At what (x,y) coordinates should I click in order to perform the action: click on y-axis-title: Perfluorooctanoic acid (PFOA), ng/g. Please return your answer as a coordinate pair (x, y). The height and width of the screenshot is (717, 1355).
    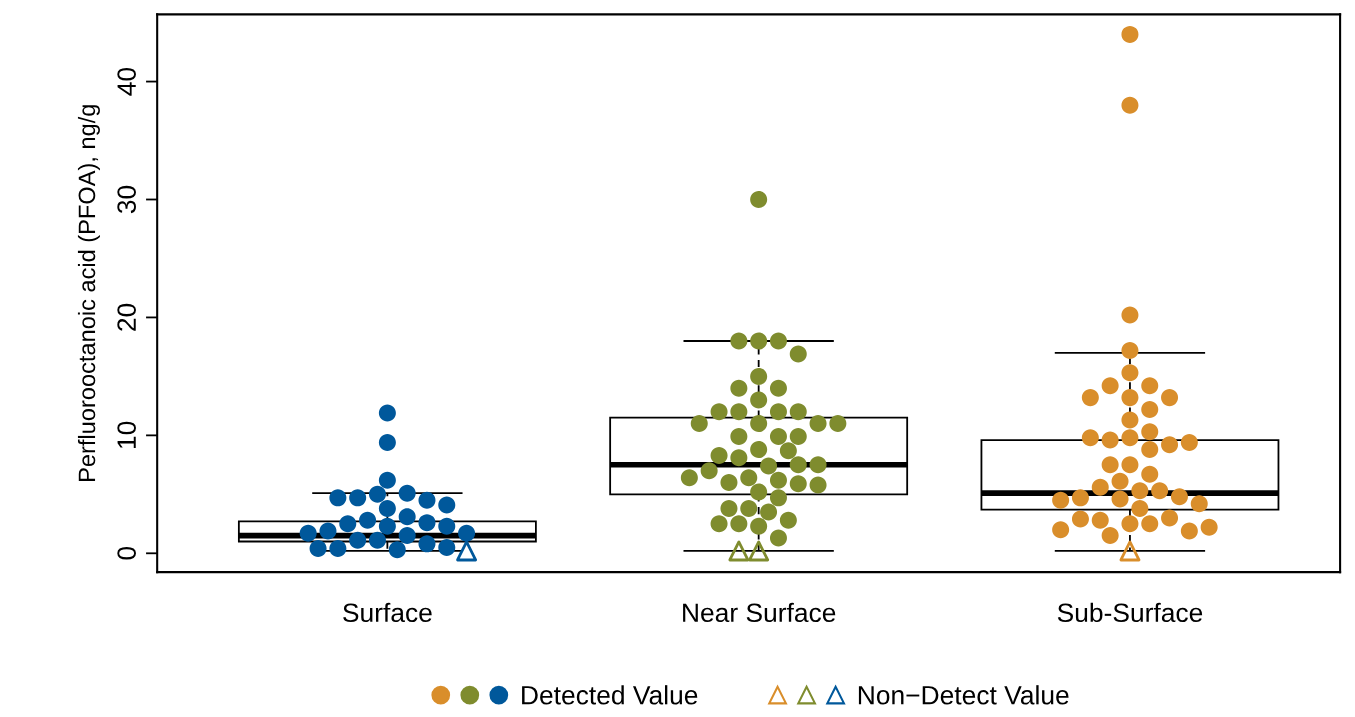
    Looking at the image, I should click on (88, 293).